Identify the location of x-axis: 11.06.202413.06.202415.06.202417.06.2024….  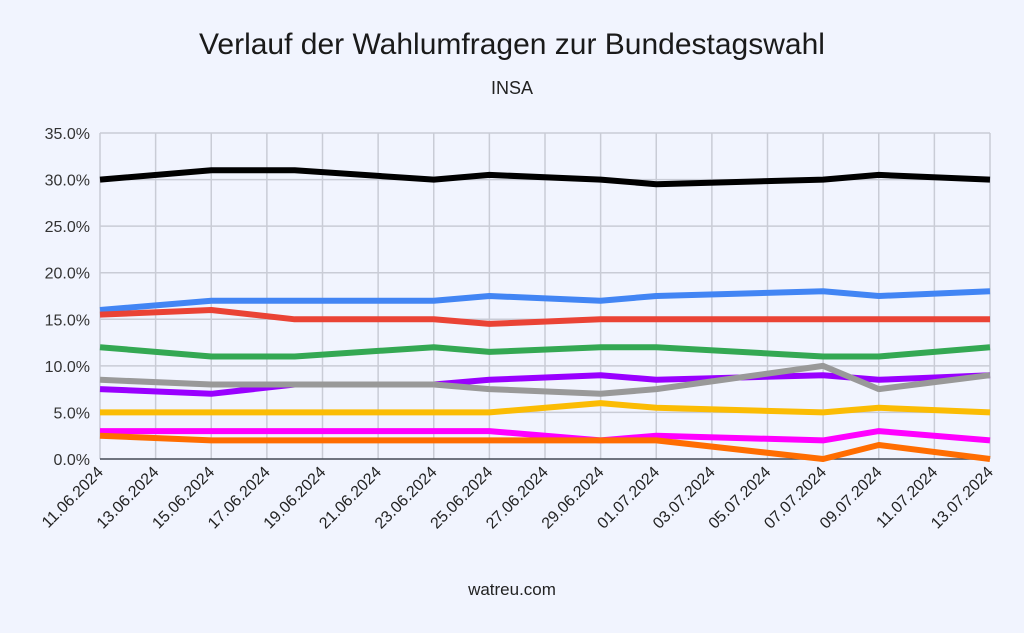
(518, 498).